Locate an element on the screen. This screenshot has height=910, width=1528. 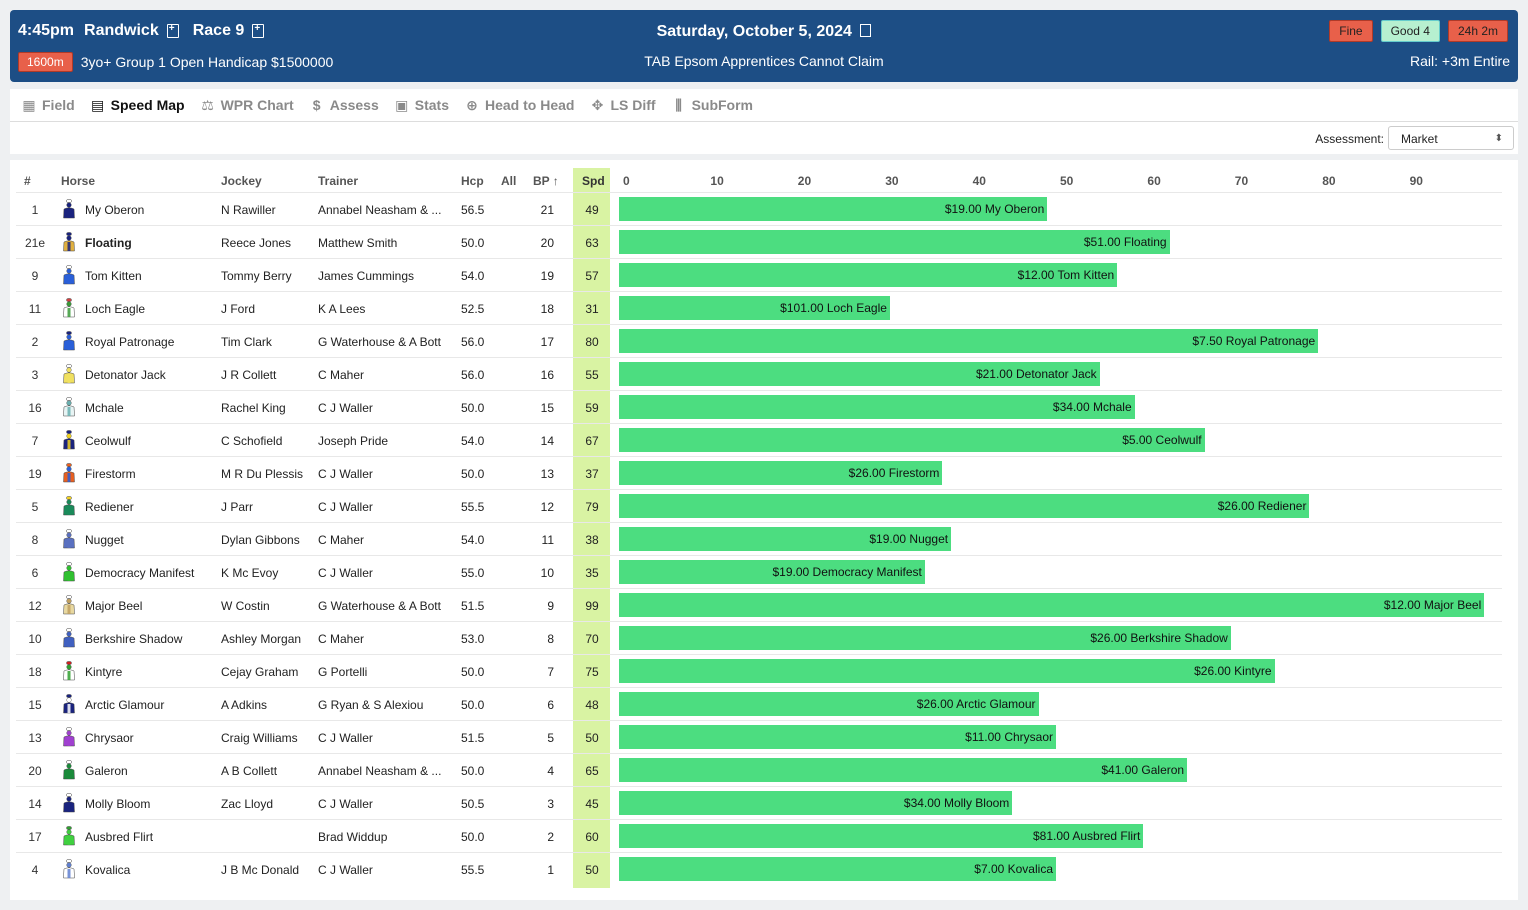
horse-name: Nugget is located at coordinates (104, 540).